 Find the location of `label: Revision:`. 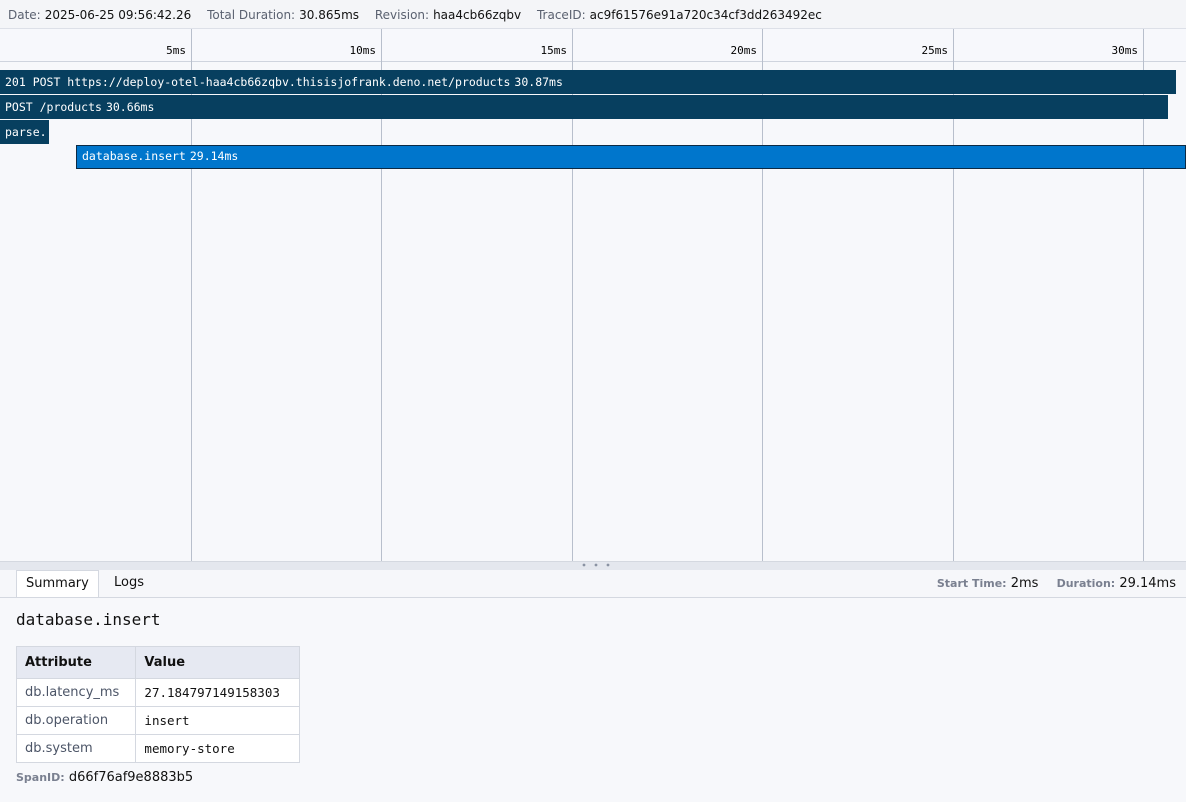

label: Revision: is located at coordinates (402, 15).